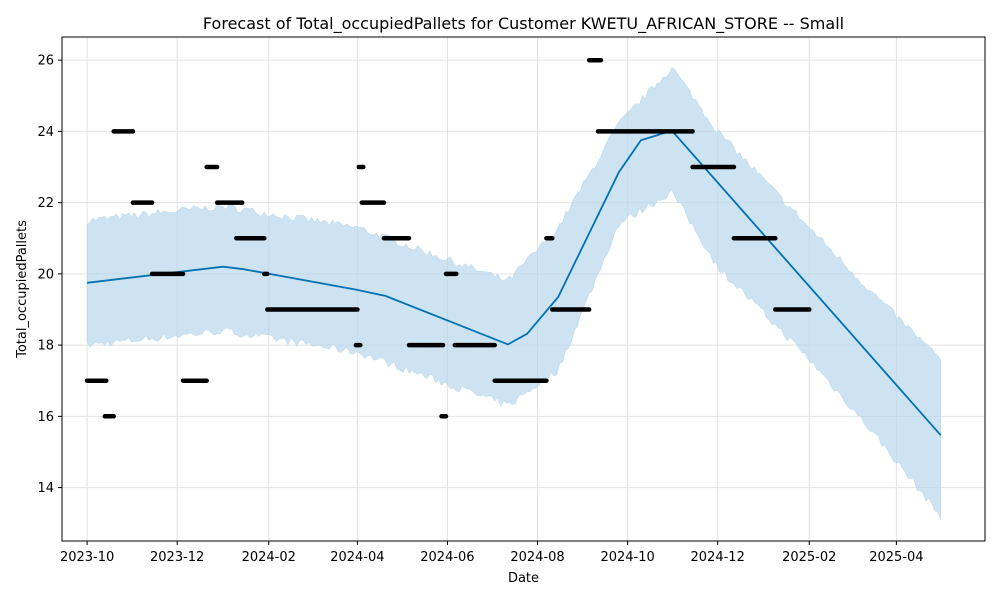  I want to click on x-tick-label: 2024-04, so click(357, 557).